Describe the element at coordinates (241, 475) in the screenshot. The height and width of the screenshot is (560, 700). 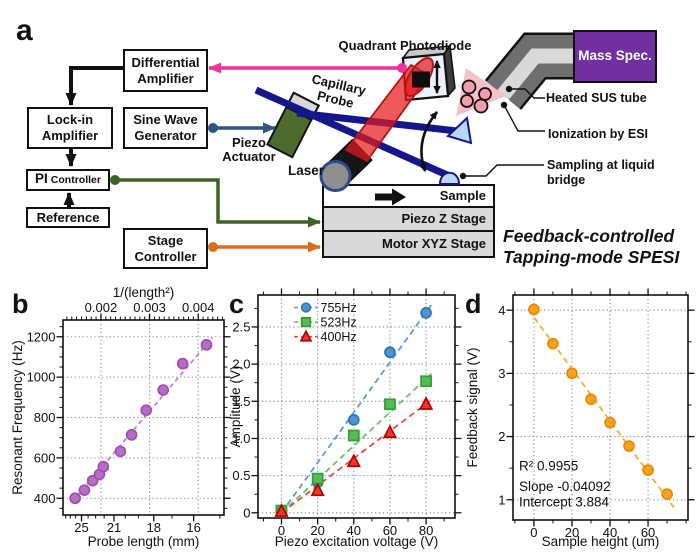
I see `svg-text: 0.5` at that location.